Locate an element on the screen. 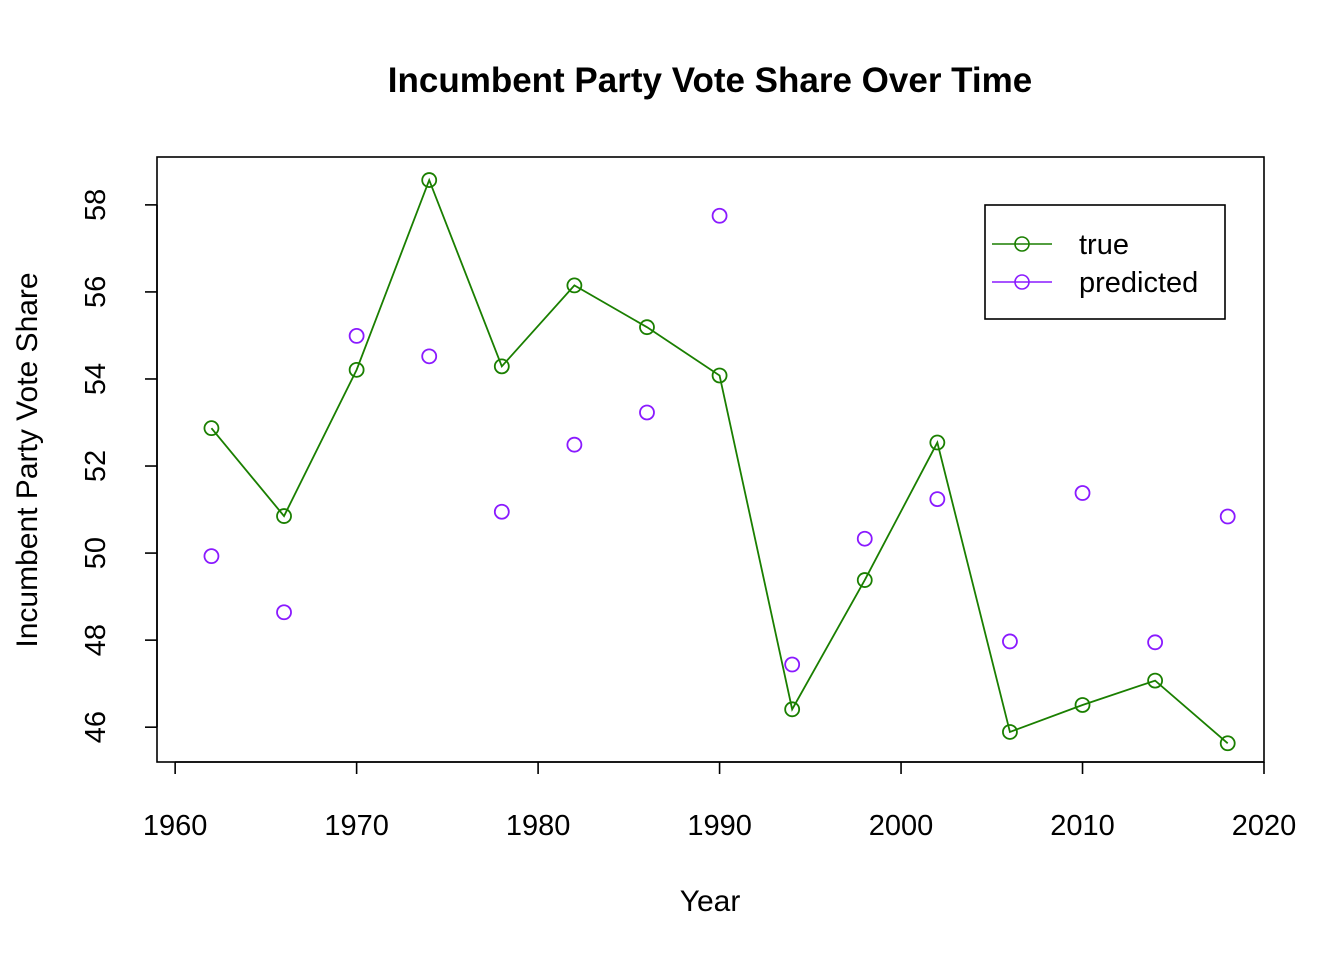  y-tick-label: 52 is located at coordinates (96, 466).